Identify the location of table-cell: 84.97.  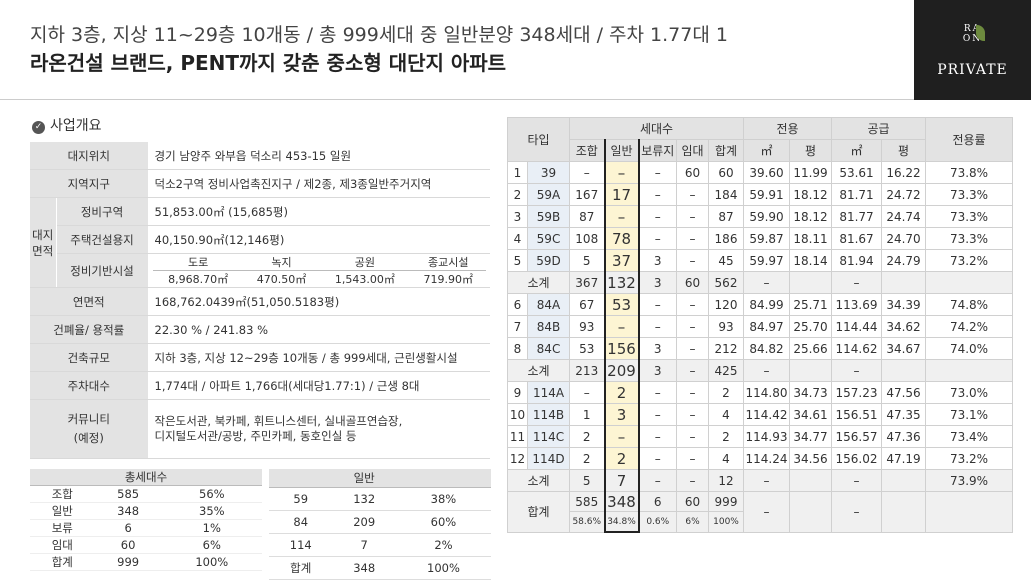
(766, 326).